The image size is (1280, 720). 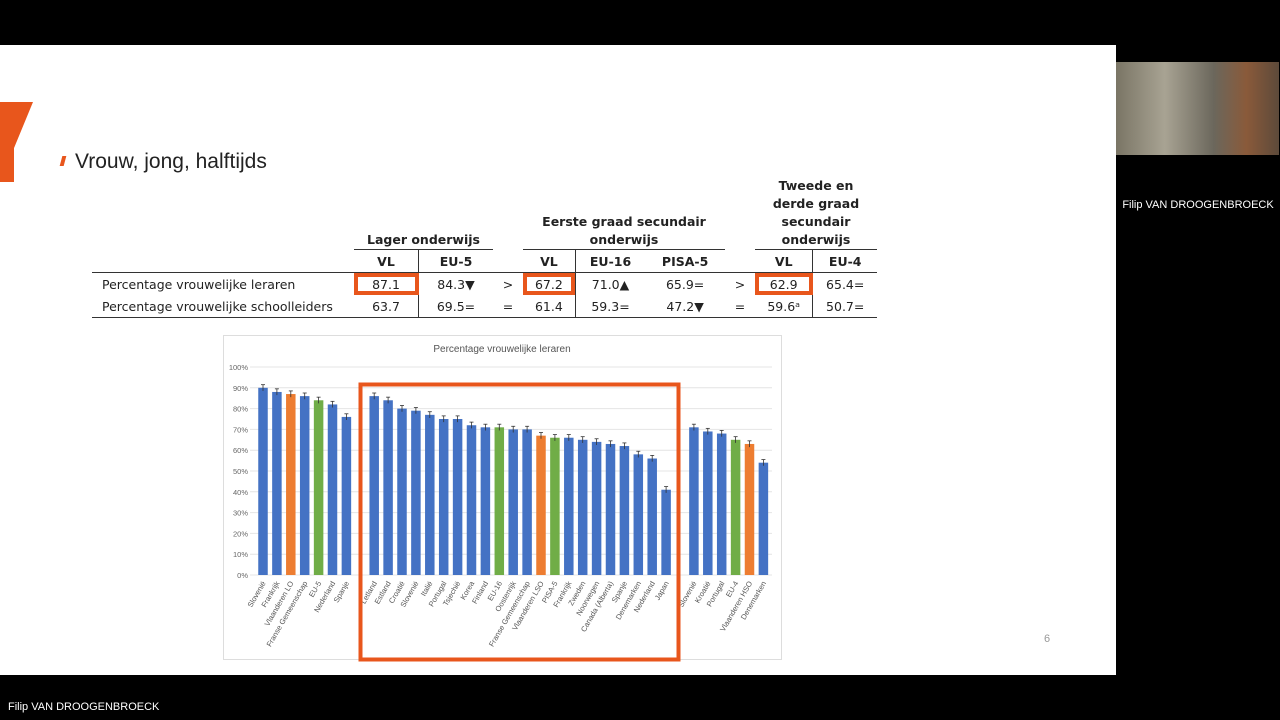 I want to click on cell: 87.1, so click(x=386, y=283).